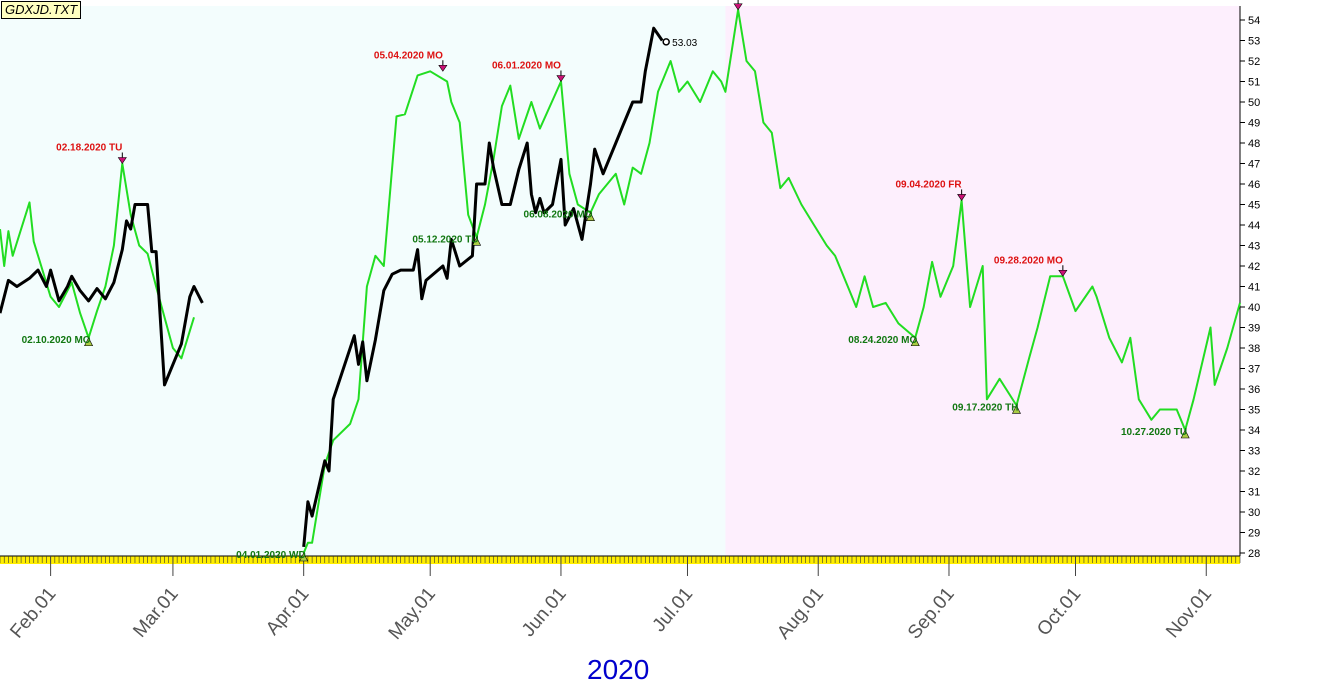 The height and width of the screenshot is (689, 1319). Describe the element at coordinates (1254, 390) in the screenshot. I see `y-tick-label: 36` at that location.